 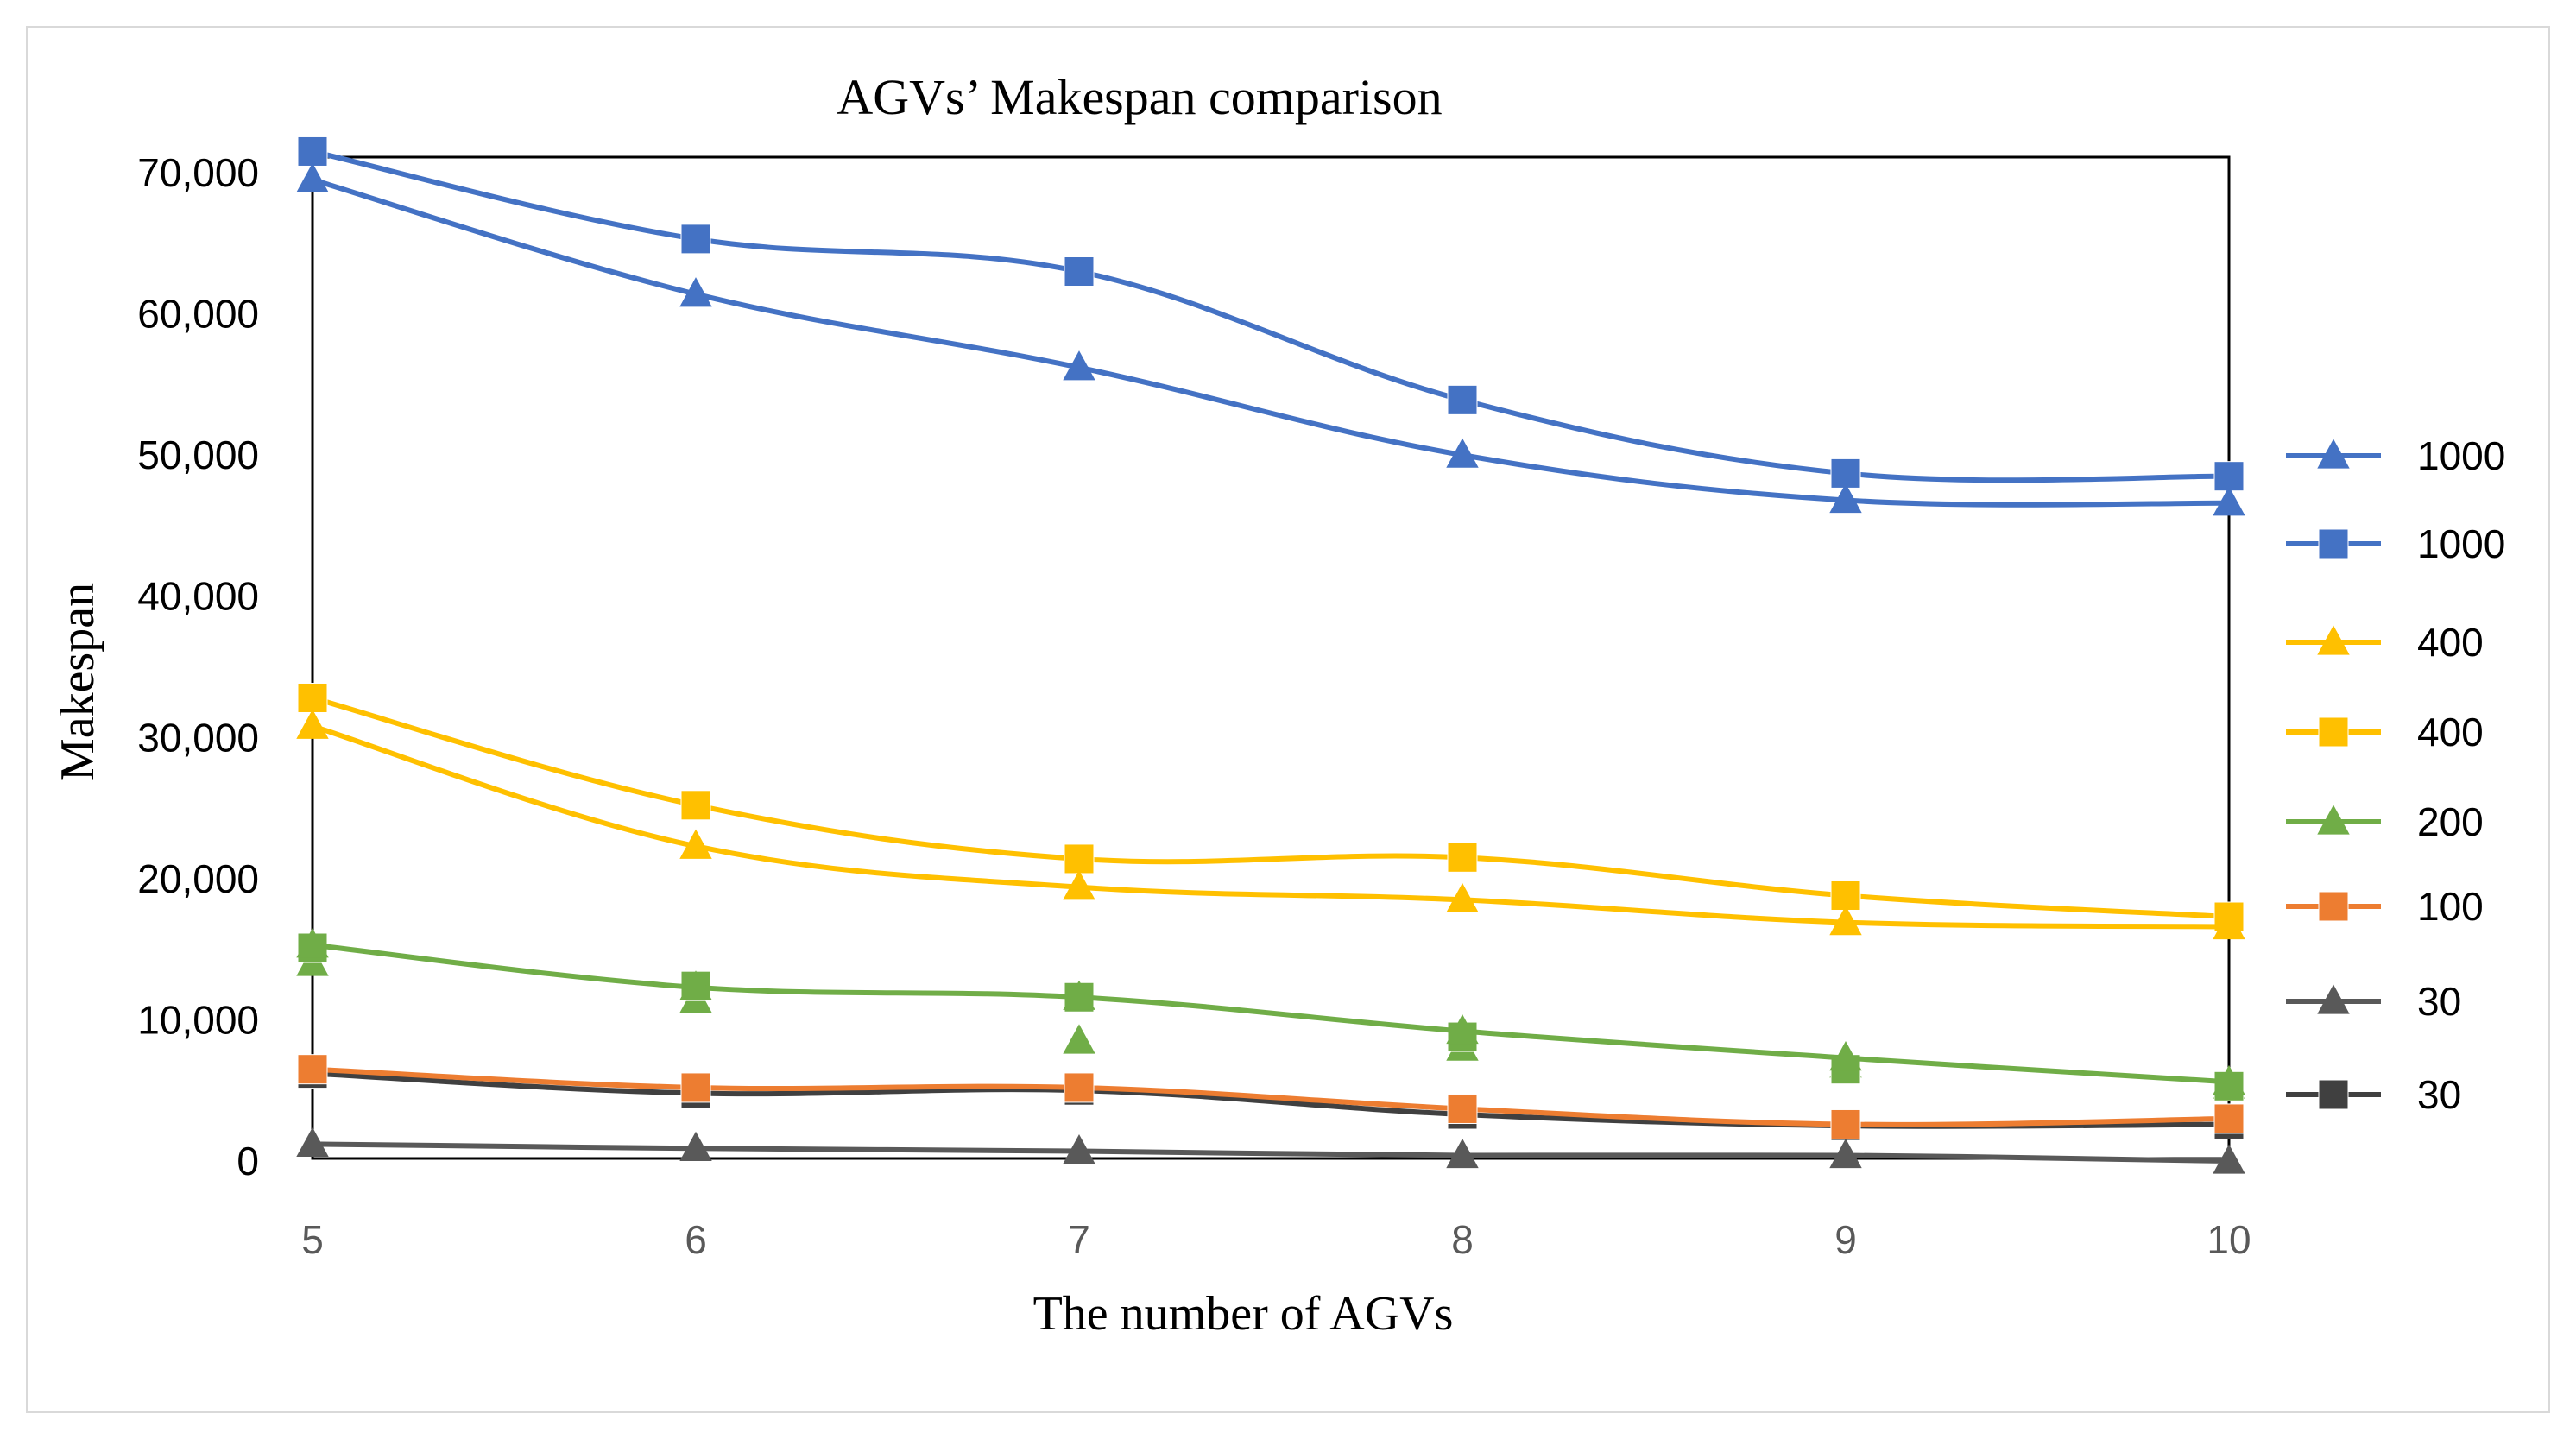 I want to click on legend-item: 100, so click(x=2385, y=906).